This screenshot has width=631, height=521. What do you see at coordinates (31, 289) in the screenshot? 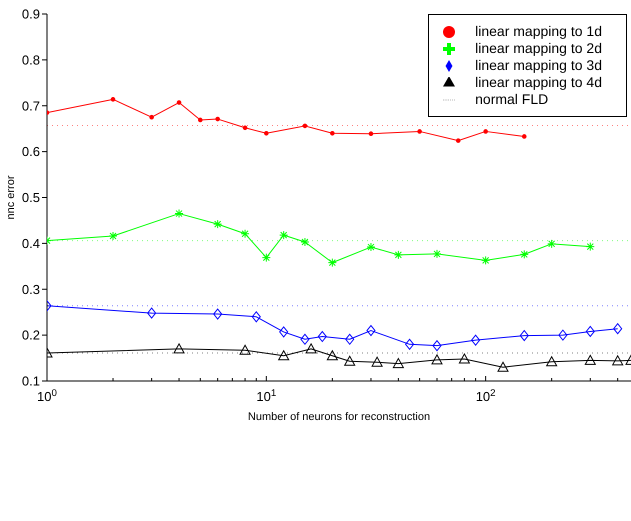
I see `y-tick-label: 0.3` at bounding box center [31, 289].